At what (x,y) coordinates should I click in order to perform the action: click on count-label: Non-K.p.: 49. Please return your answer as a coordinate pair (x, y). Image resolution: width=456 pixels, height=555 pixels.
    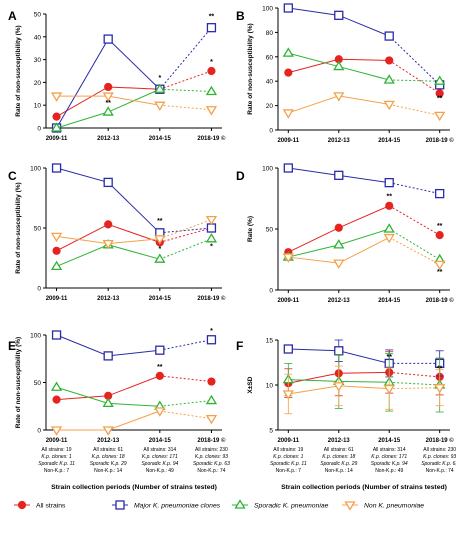
    Looking at the image, I should click on (160, 471).